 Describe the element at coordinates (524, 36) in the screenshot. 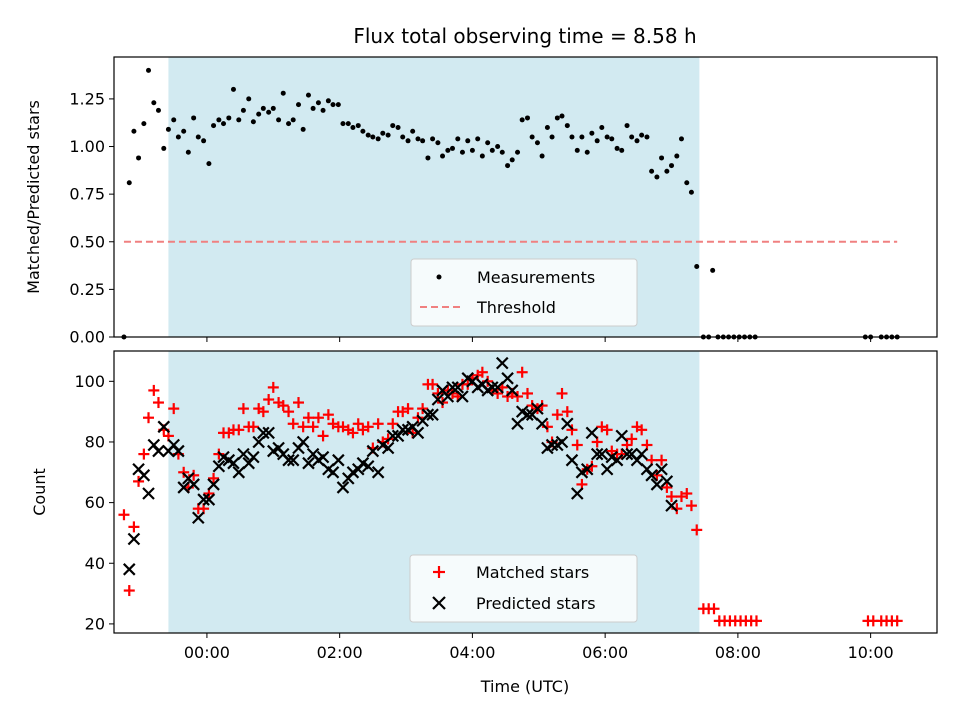

I see `chart-title: Flux total observing time = 8.58 h` at that location.